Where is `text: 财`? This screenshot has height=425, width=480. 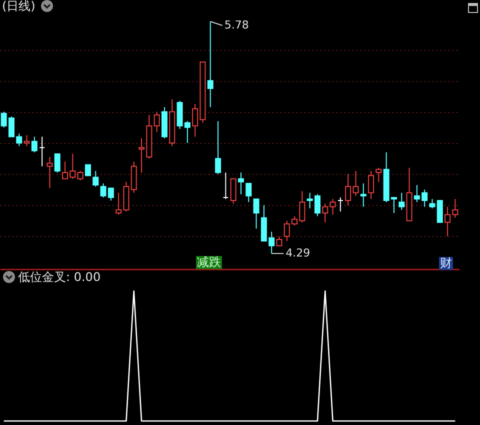 text: 财 is located at coordinates (446, 263).